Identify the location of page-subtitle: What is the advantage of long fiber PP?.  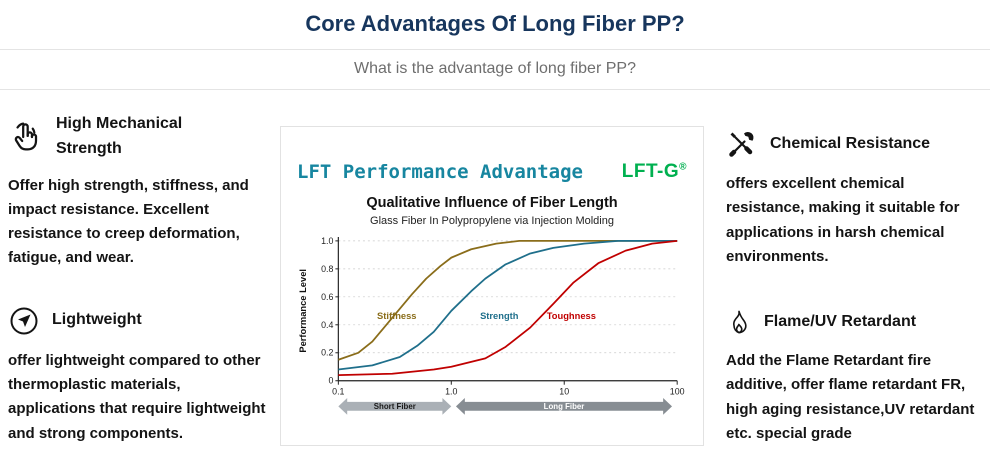
(495, 68).